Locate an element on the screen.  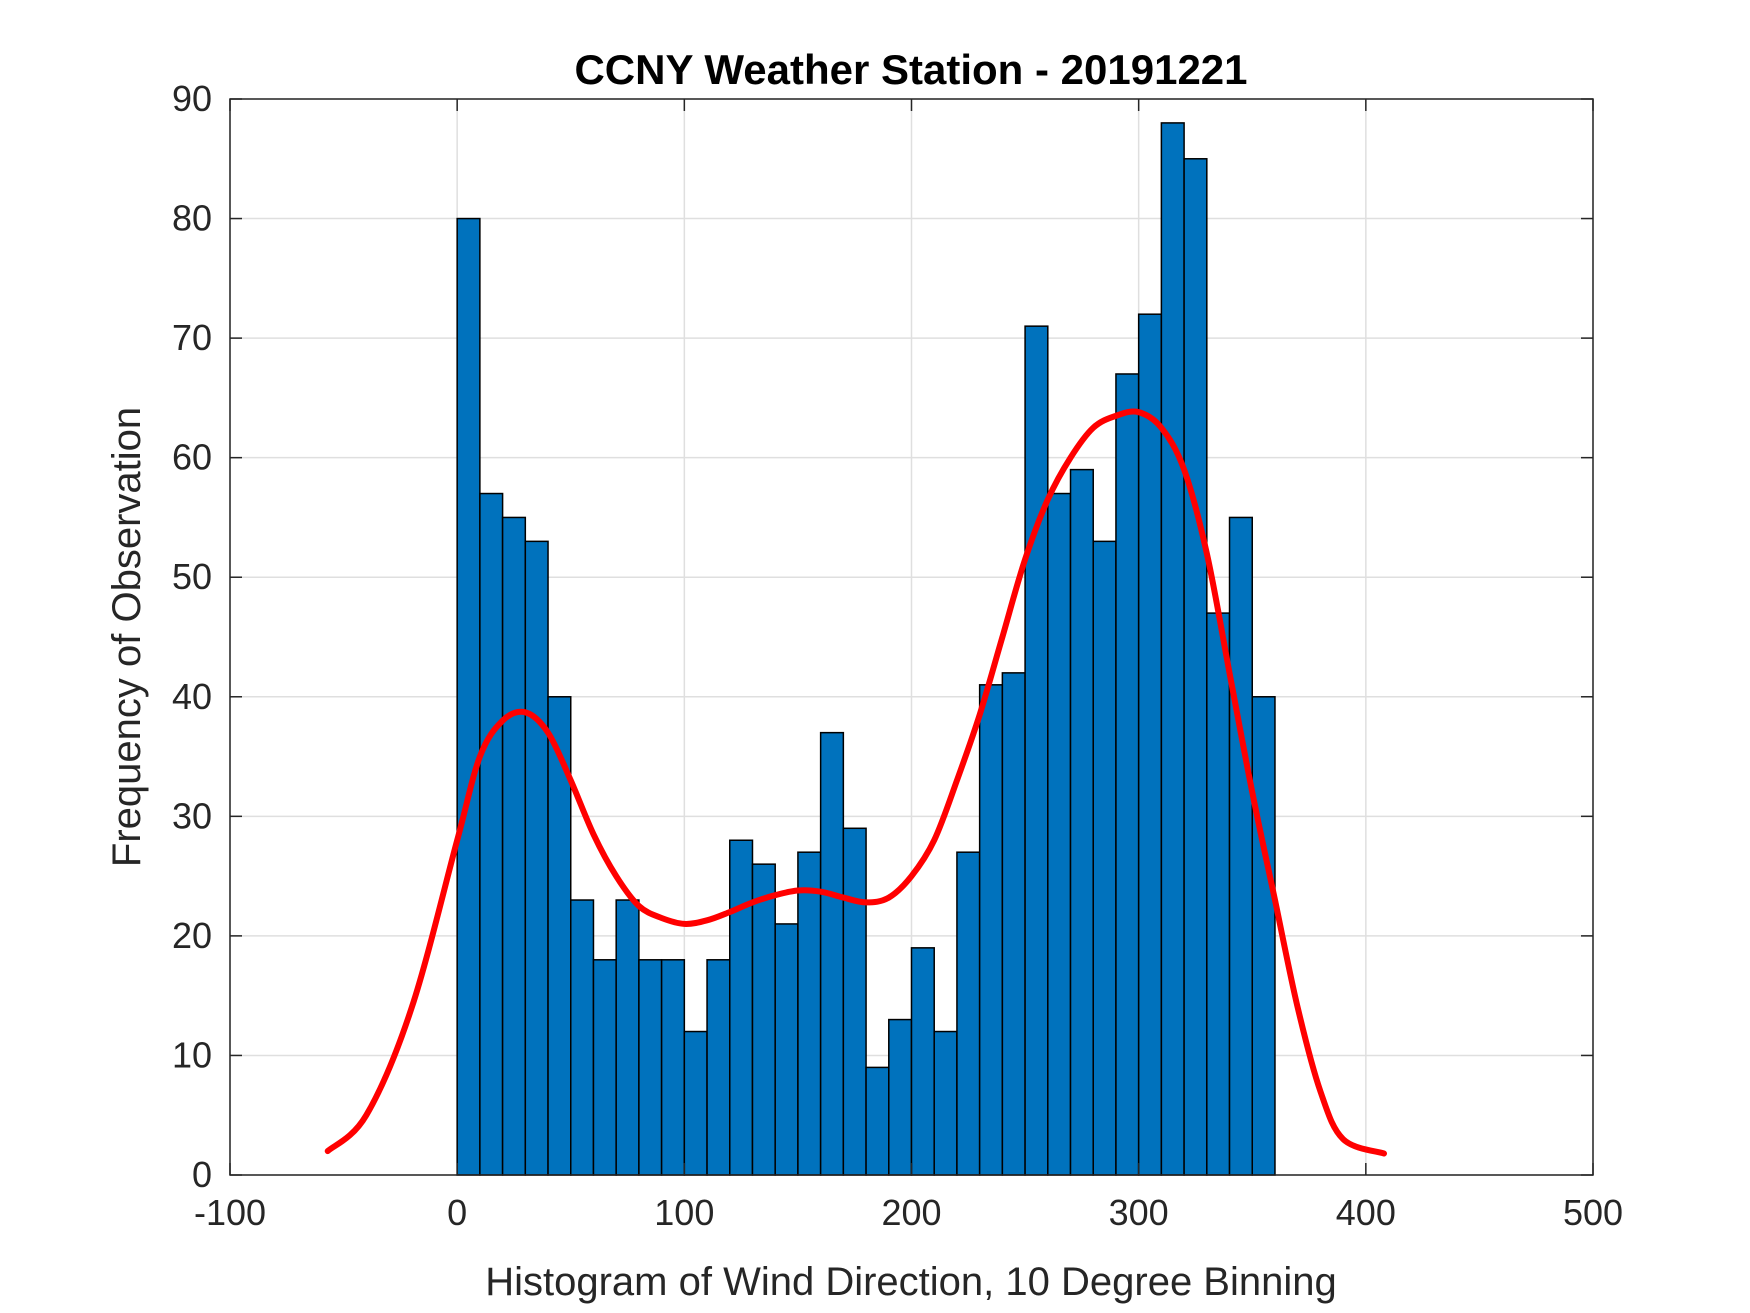
x-tick-label: -100 is located at coordinates (230, 1212).